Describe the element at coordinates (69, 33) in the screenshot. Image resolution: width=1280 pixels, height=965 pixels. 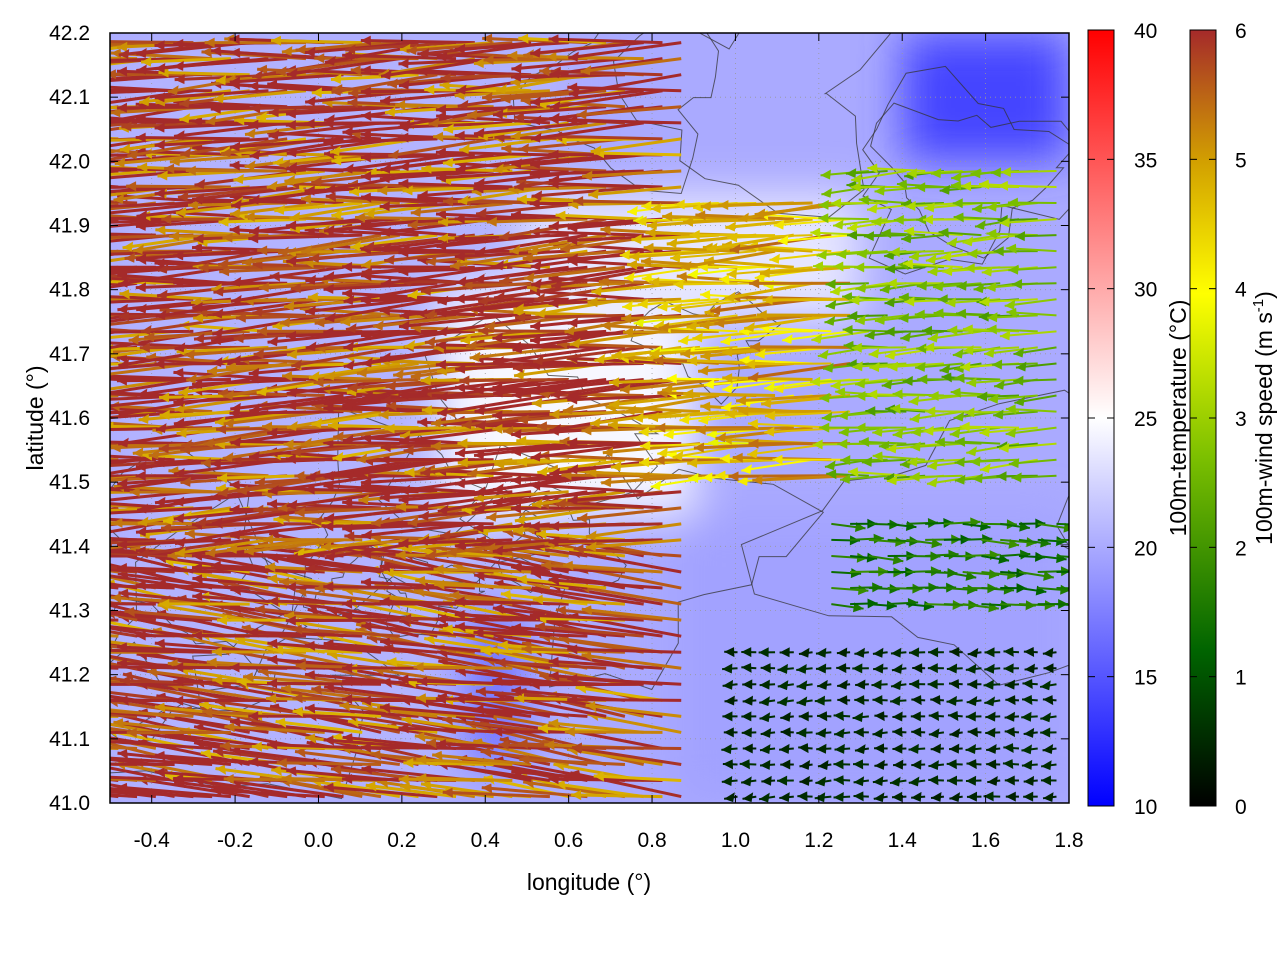
I see `y-tick-label: 42.2` at that location.